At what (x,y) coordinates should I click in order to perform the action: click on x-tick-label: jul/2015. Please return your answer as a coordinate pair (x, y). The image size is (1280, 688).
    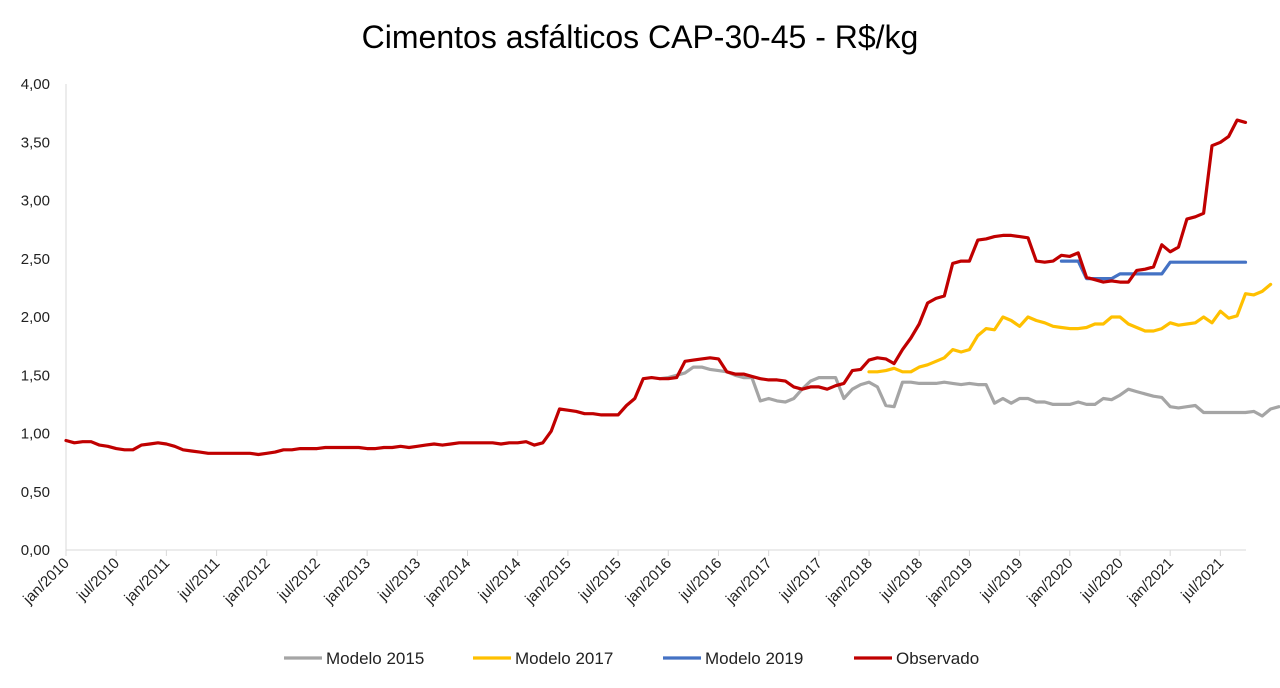
    Looking at the image, I should click on (600, 580).